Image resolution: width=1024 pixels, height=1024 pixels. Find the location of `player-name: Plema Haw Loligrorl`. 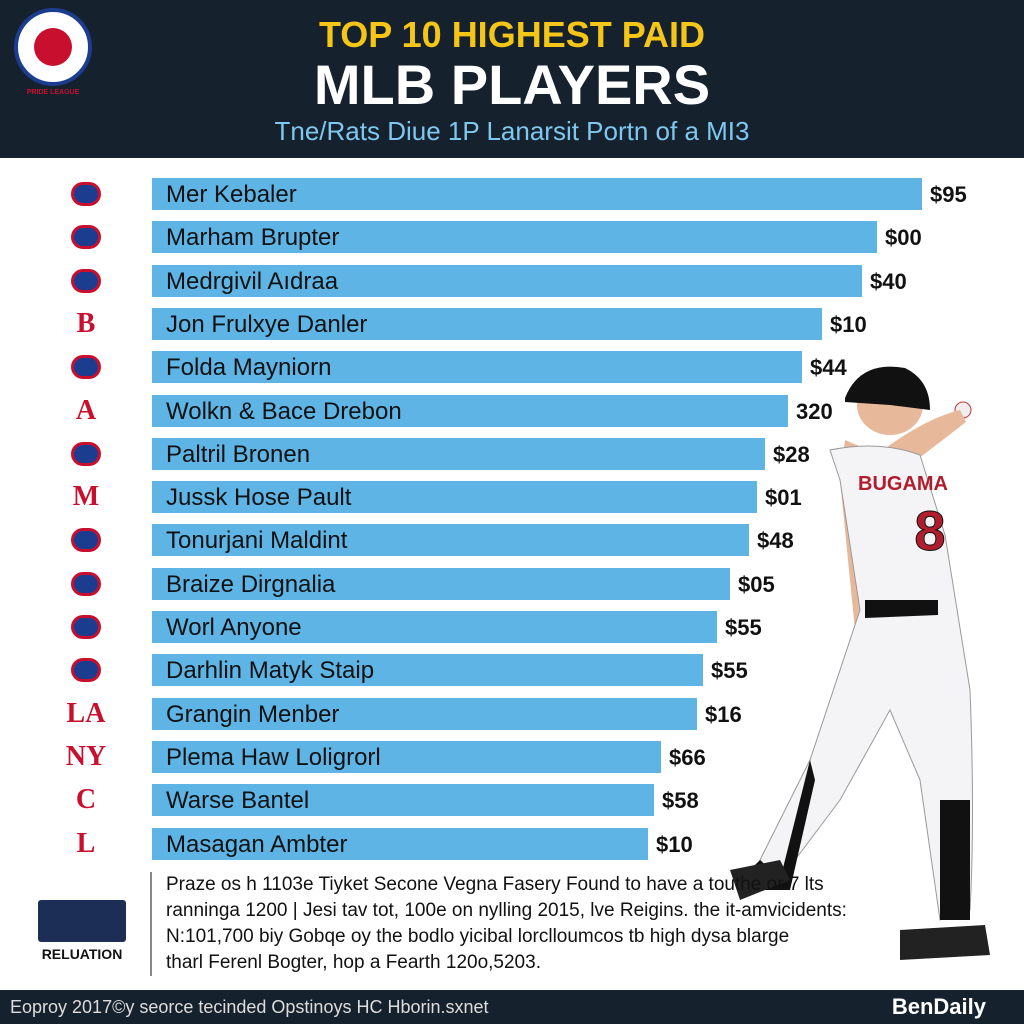

player-name: Plema Haw Loligrorl is located at coordinates (273, 757).